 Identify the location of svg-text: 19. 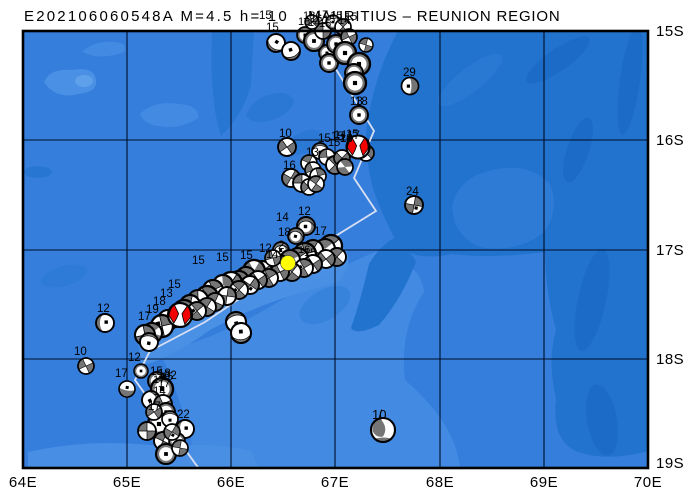
(152, 310).